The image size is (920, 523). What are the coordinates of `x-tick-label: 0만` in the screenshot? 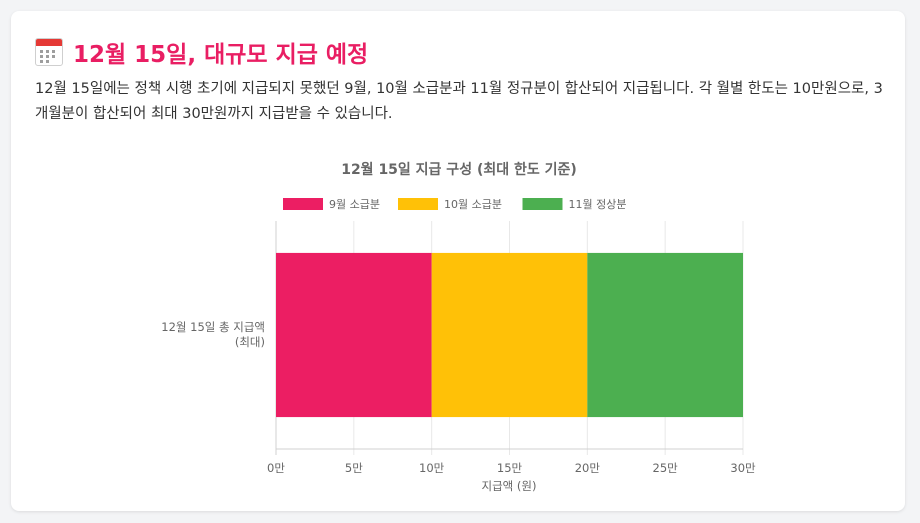 It's located at (276, 468).